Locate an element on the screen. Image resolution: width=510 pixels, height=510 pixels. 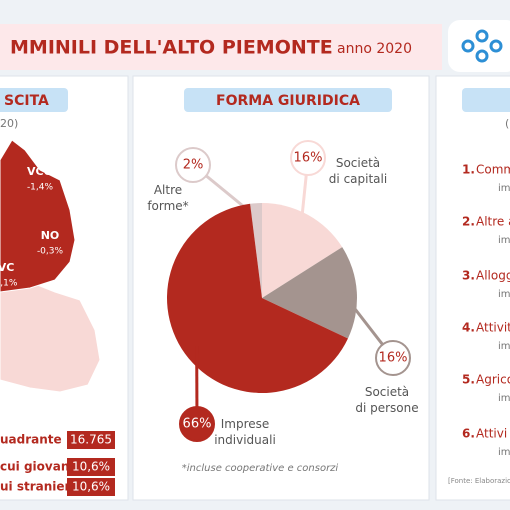
chart-title: FORMA GIURIDICA is located at coordinates (288, 101).